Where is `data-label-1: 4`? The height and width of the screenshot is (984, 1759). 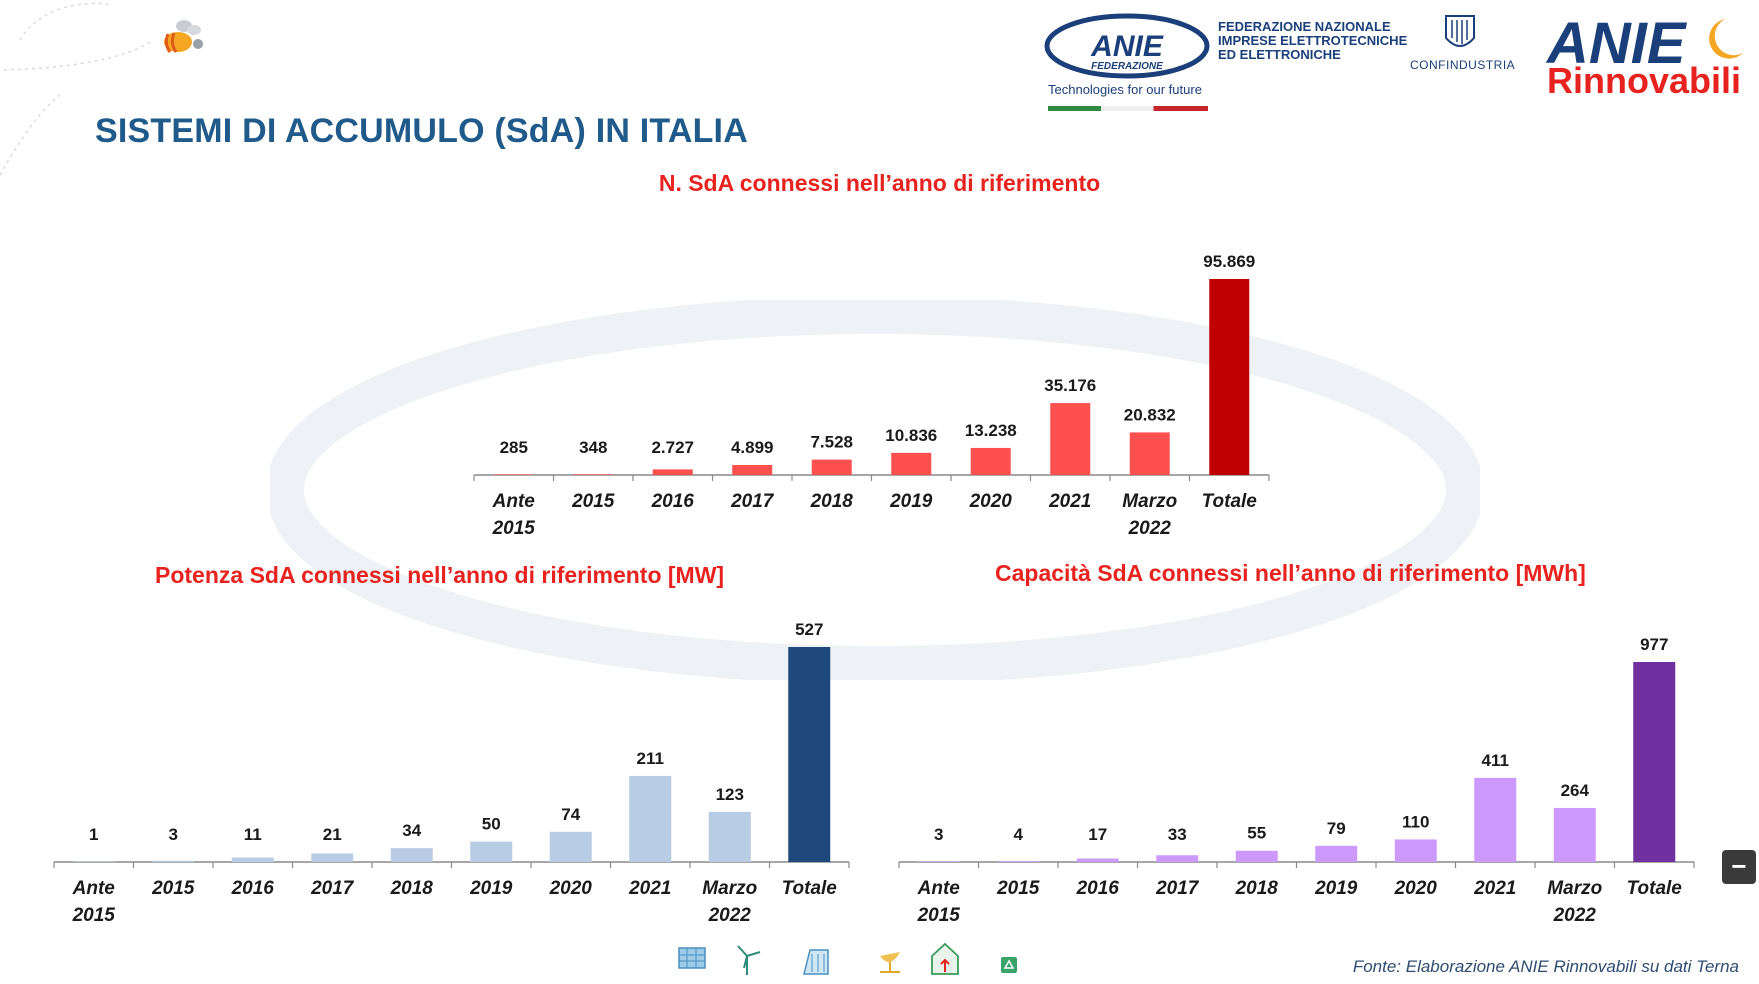 data-label-1: 4 is located at coordinates (1019, 834).